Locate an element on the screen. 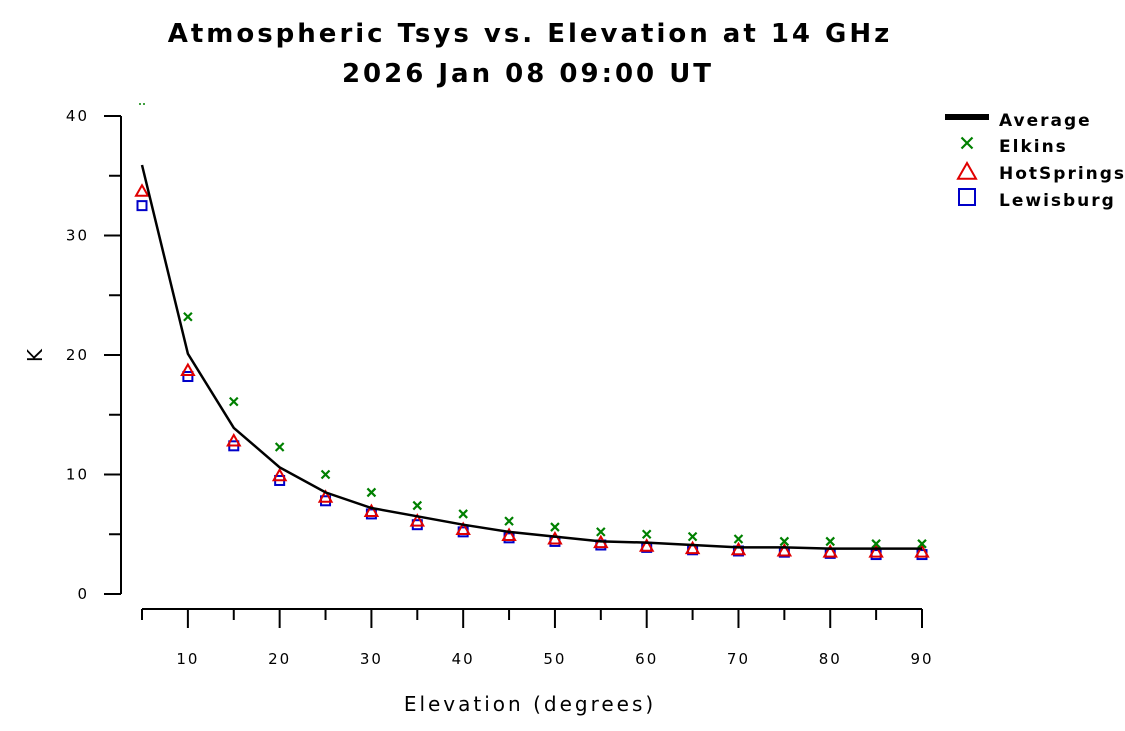 The height and width of the screenshot is (731, 1125). x-axis-ticks: 10 20 30 40 50 60 70 80 90 is located at coordinates (537, 638).